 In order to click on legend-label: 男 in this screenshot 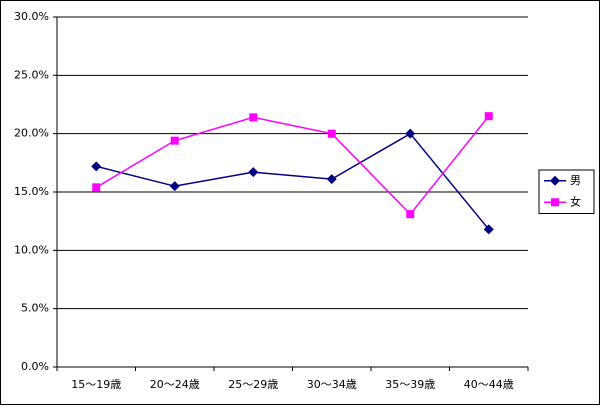, I will do `click(575, 180)`.